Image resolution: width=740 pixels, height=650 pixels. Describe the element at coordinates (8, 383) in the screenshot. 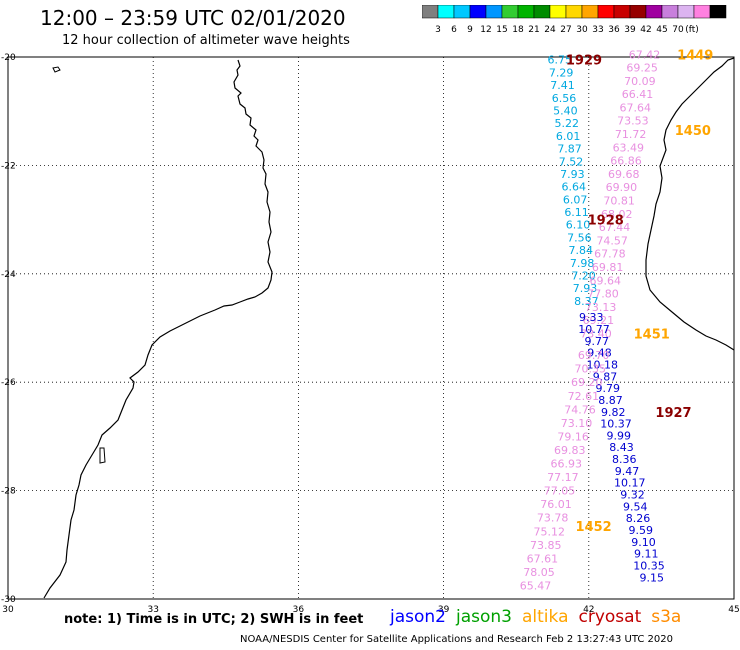

I see `y-tick-label: -26` at that location.